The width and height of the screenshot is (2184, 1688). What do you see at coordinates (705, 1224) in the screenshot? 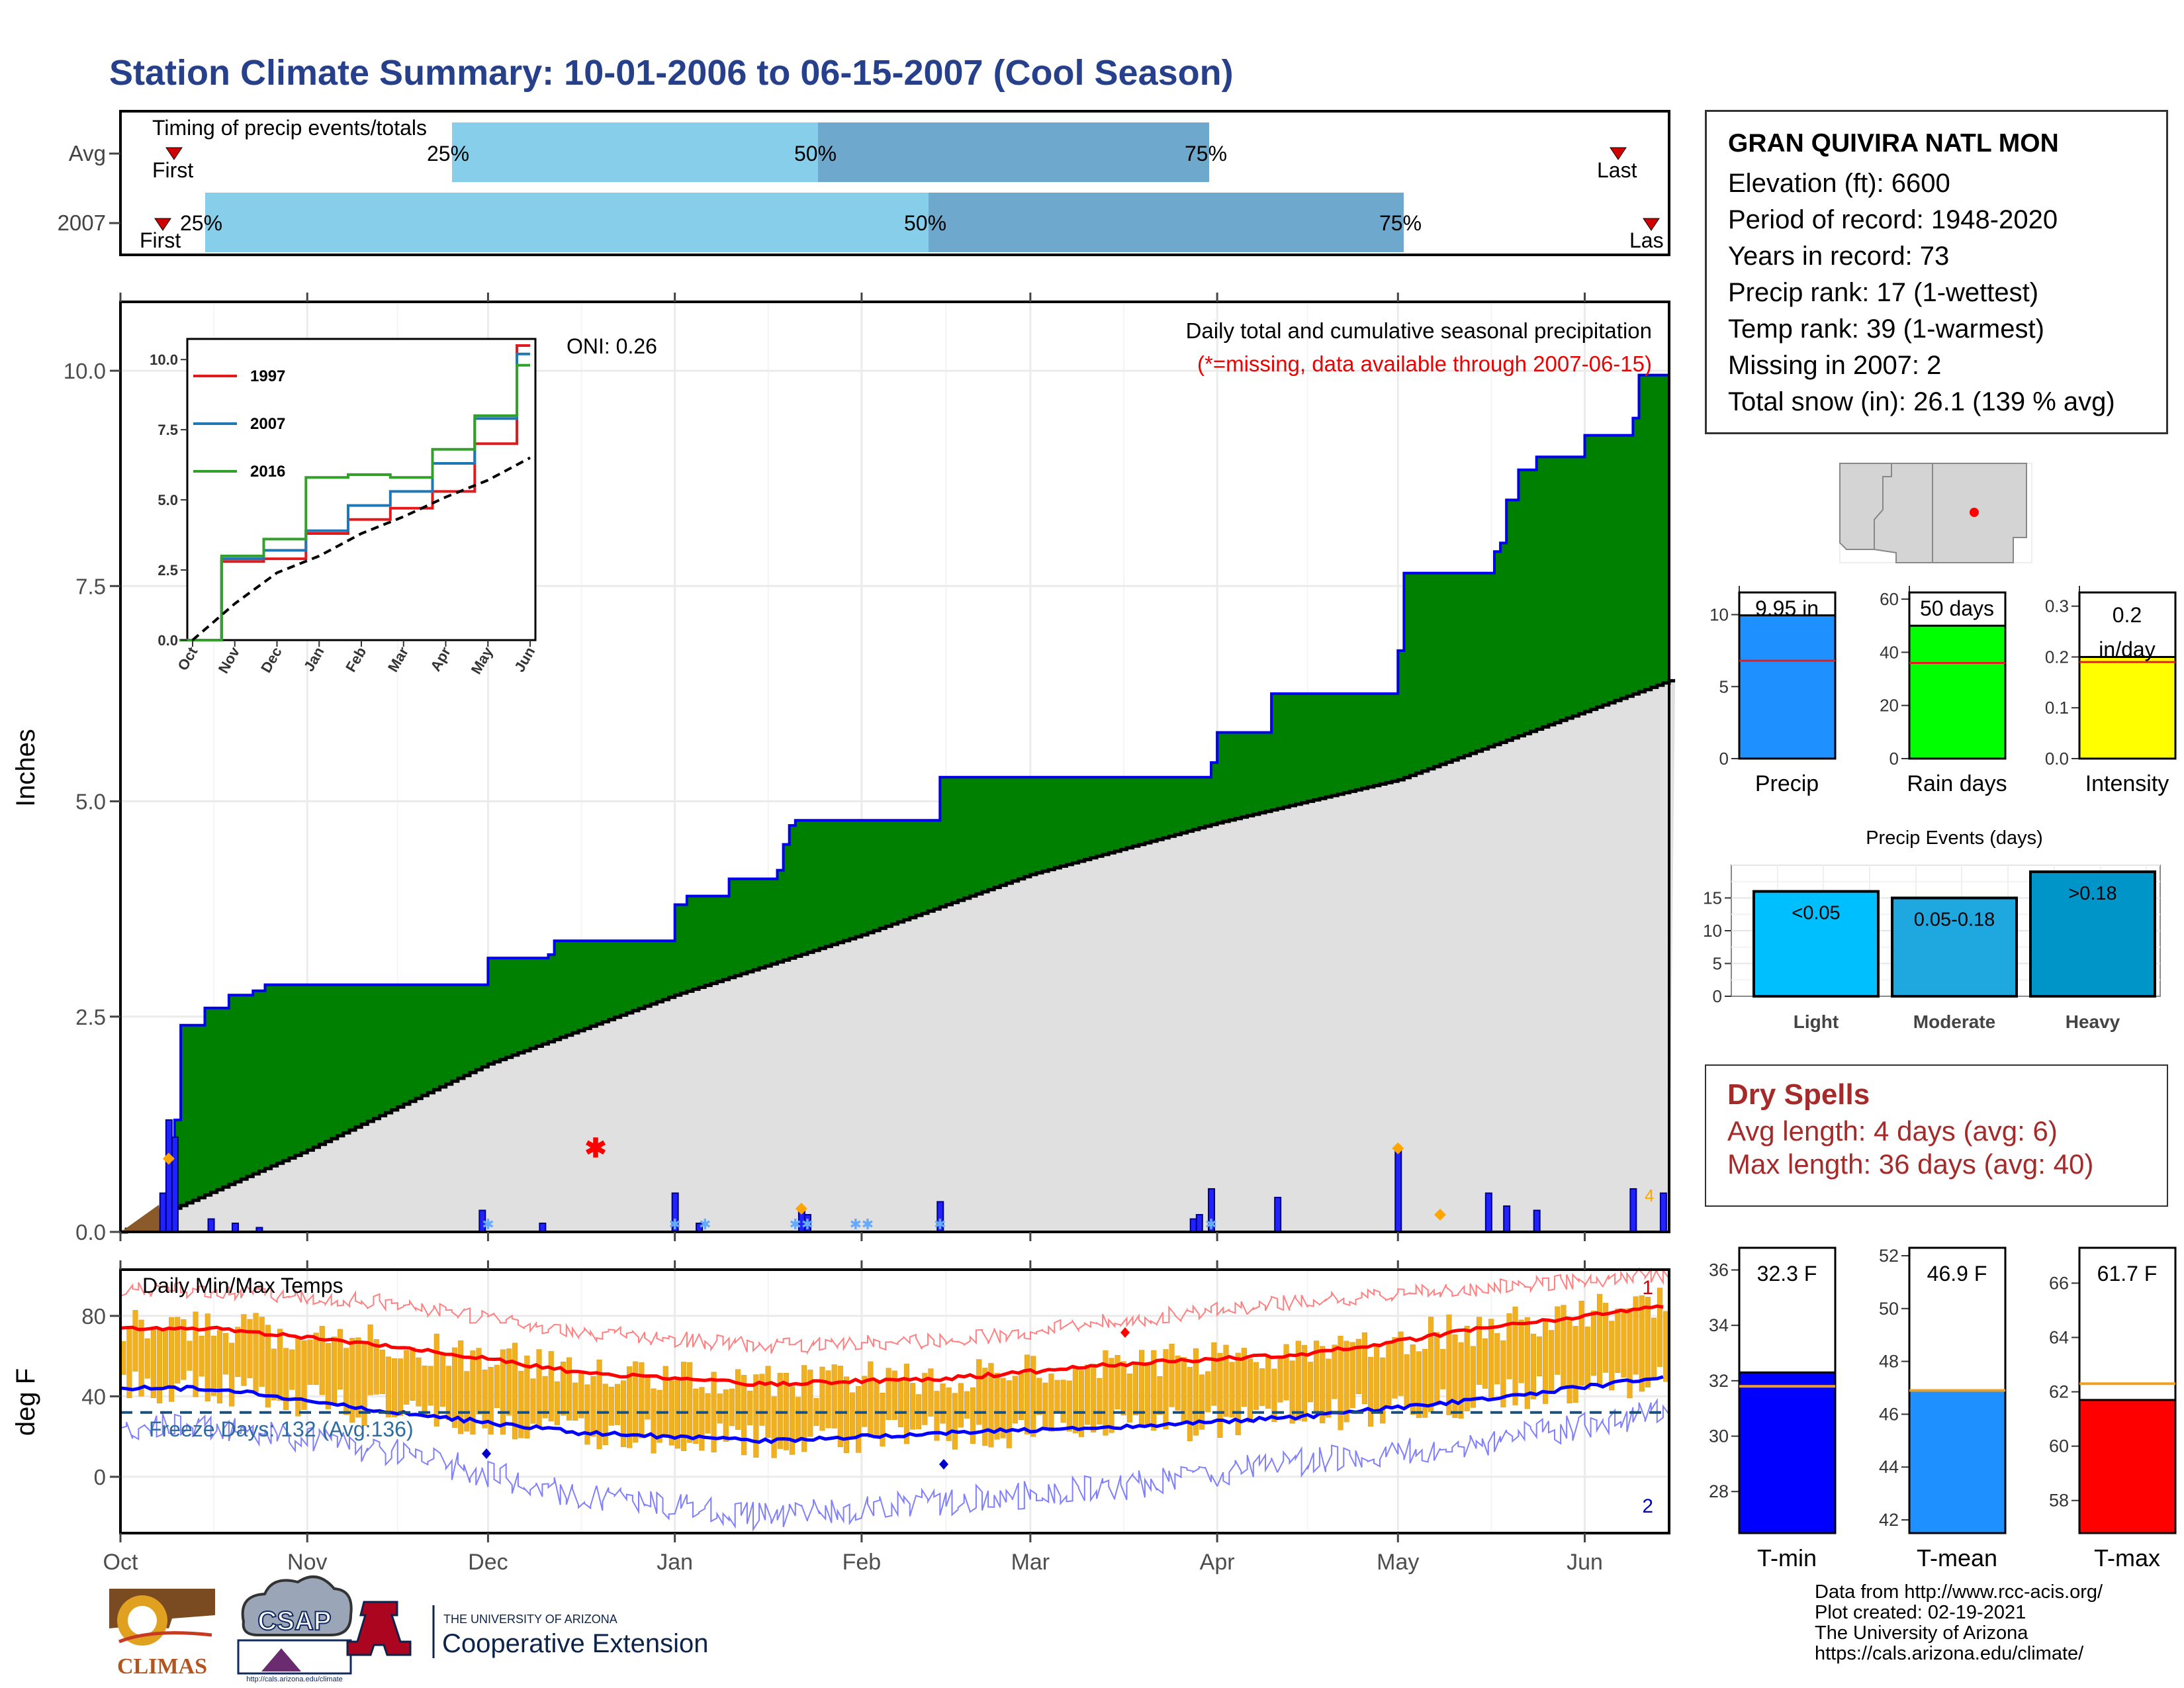
I see `trace-marker: ✱` at bounding box center [705, 1224].